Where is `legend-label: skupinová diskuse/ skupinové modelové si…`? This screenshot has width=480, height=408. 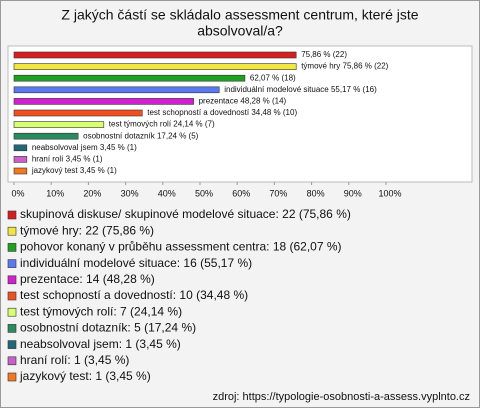
legend-label: skupinová diskuse/ skupinové modelové si… is located at coordinates (185, 214).